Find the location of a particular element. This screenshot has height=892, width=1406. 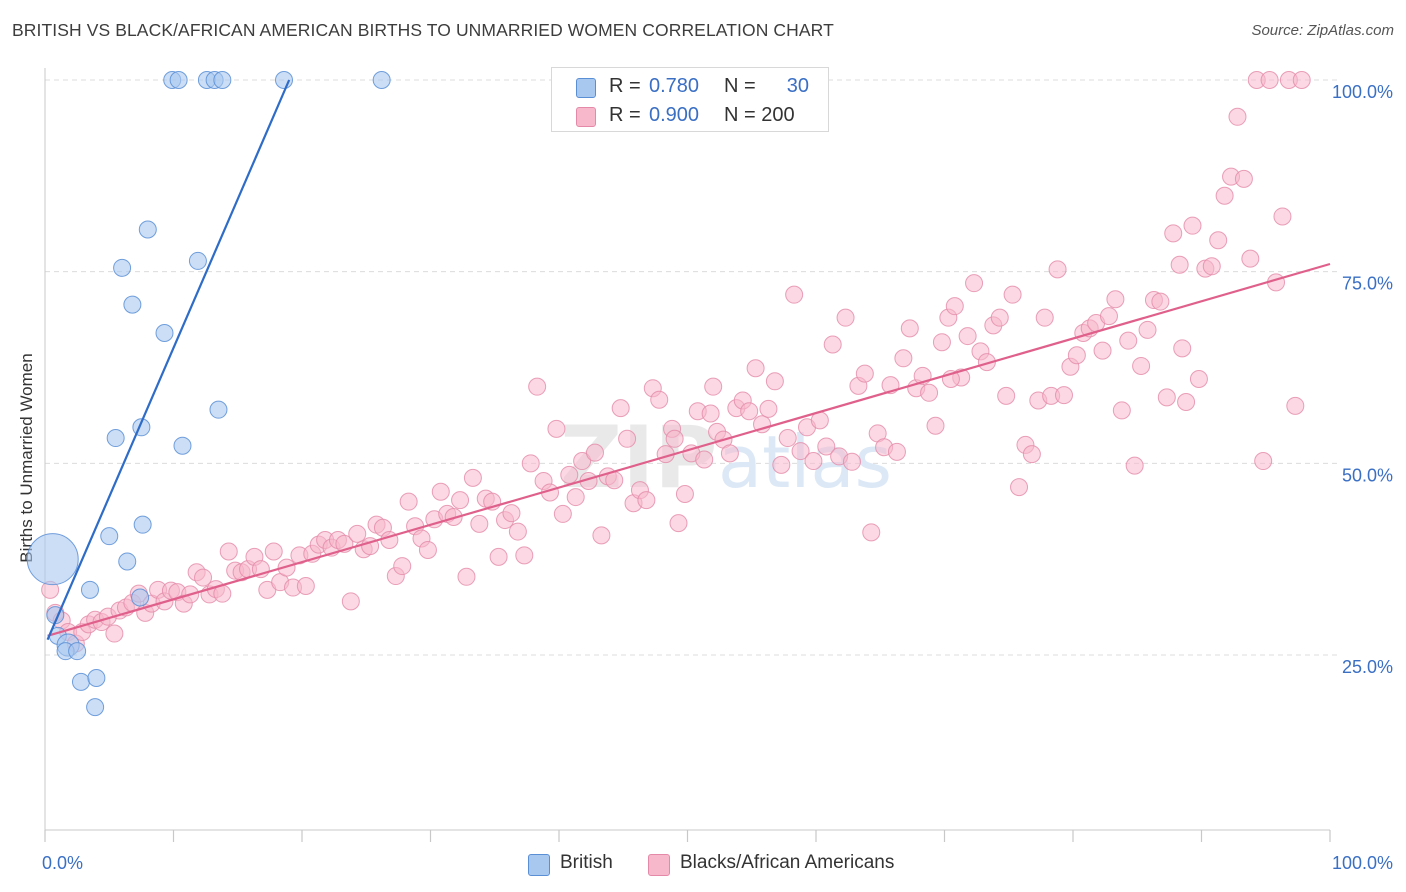

legend-n-value: 30 is located at coordinates (797, 86).